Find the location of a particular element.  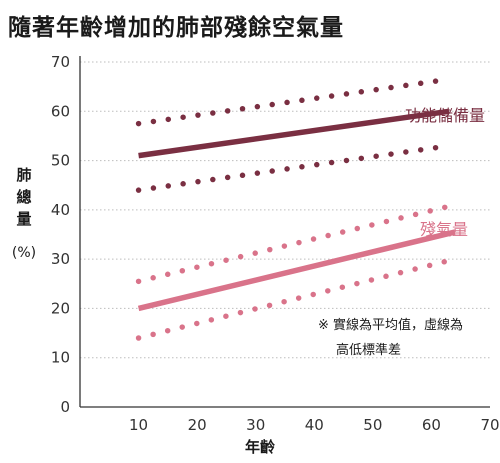

x-tick-label: 40 is located at coordinates (314, 425).